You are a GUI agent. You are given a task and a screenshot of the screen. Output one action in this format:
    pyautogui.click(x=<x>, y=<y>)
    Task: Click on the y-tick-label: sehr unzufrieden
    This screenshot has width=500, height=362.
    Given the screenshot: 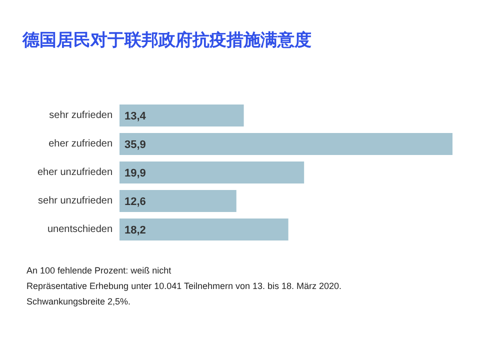 What is the action you would take?
    pyautogui.click(x=75, y=201)
    